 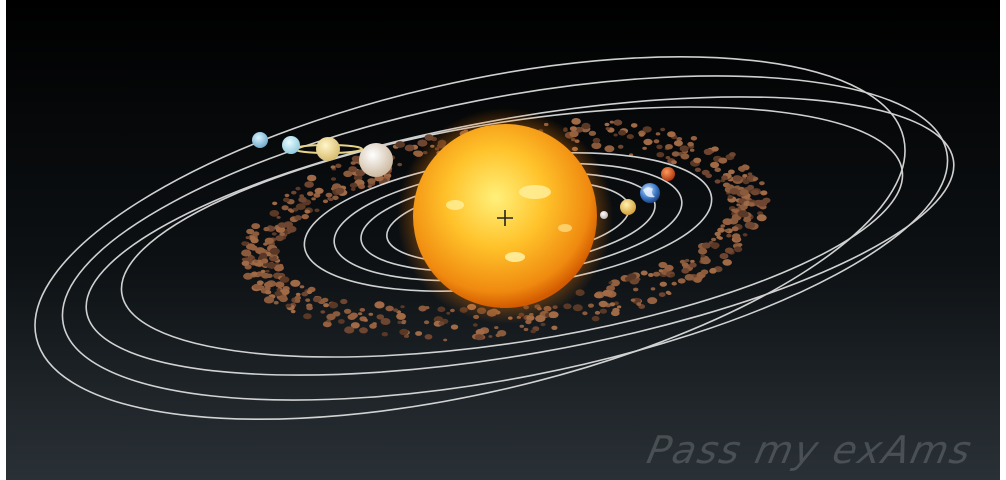 What do you see at coordinates (3, 240) in the screenshot?
I see `left-frame-edge` at bounding box center [3, 240].